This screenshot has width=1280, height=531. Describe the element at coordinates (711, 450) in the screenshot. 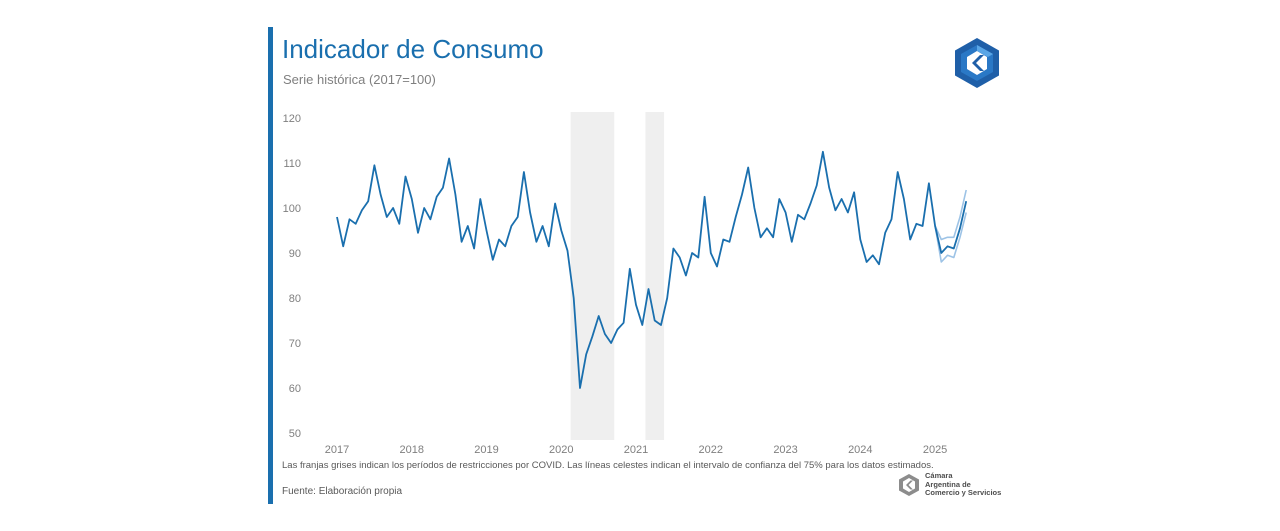

I see `x-tick-label-2022: 2022` at that location.